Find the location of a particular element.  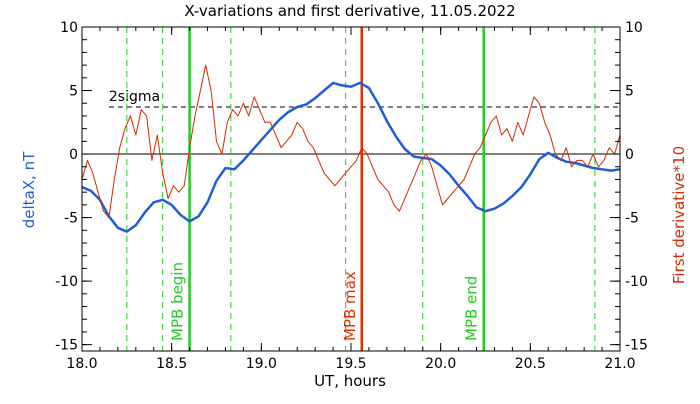

y-tick-label-left: 0 is located at coordinates (73, 155).